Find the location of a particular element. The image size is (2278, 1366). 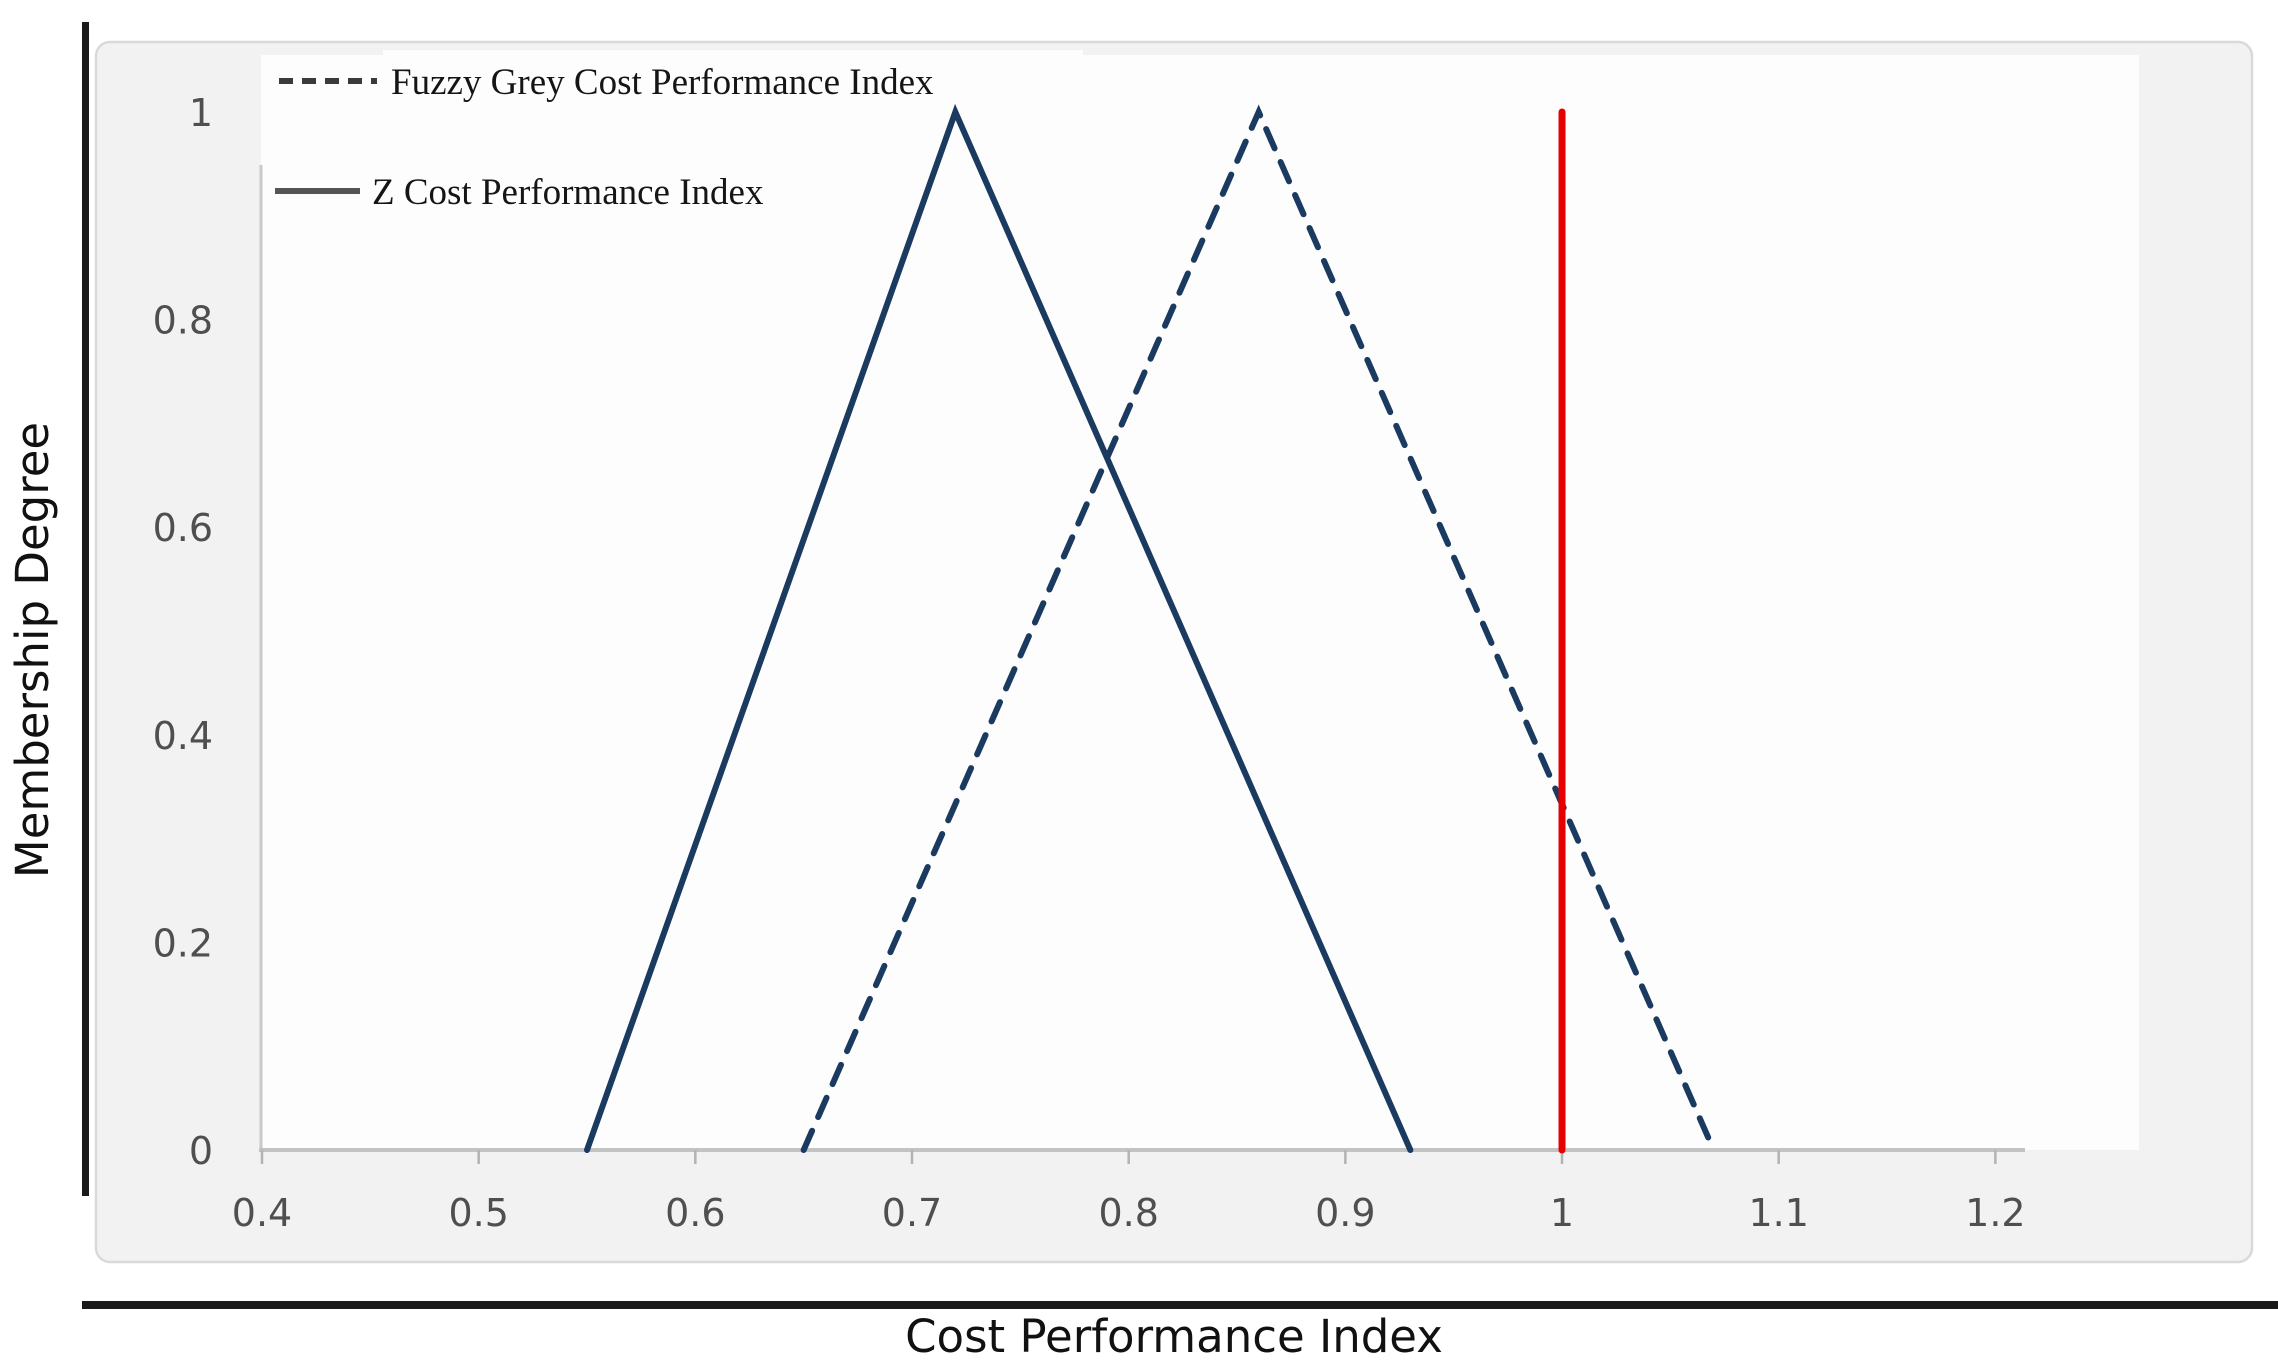

x-tick-label: 0.9 is located at coordinates (1345, 1213).